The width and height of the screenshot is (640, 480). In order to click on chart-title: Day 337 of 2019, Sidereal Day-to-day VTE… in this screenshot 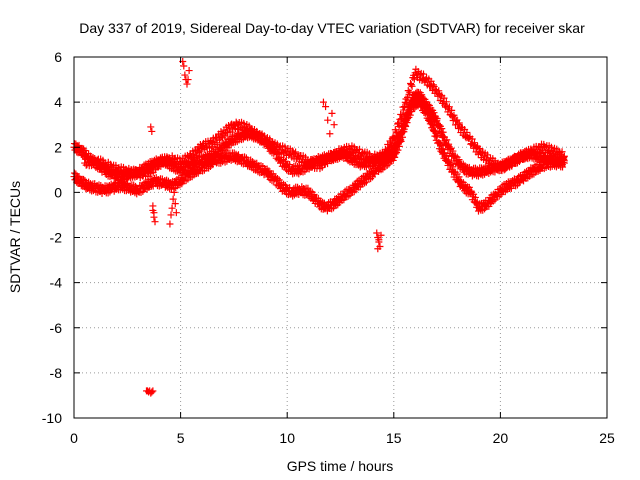, I will do `click(332, 28)`.